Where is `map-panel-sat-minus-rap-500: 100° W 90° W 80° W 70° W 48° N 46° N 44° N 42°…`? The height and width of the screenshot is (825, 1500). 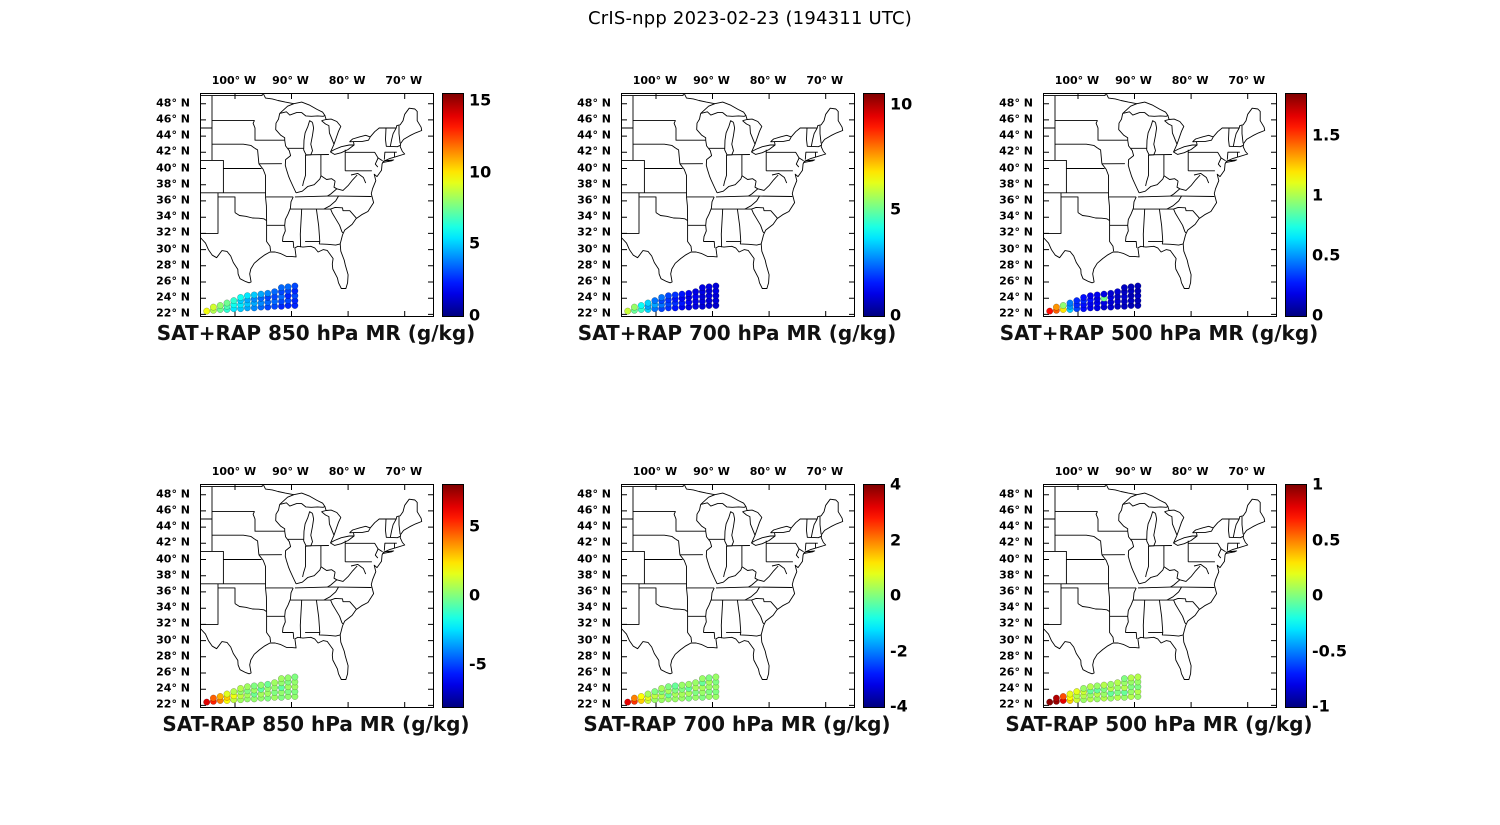
map-panel-sat-minus-rap-500: 100° W 90° W 80° W 70° W 48° N 46° N 44° N 42°… is located at coordinates (1178, 601).